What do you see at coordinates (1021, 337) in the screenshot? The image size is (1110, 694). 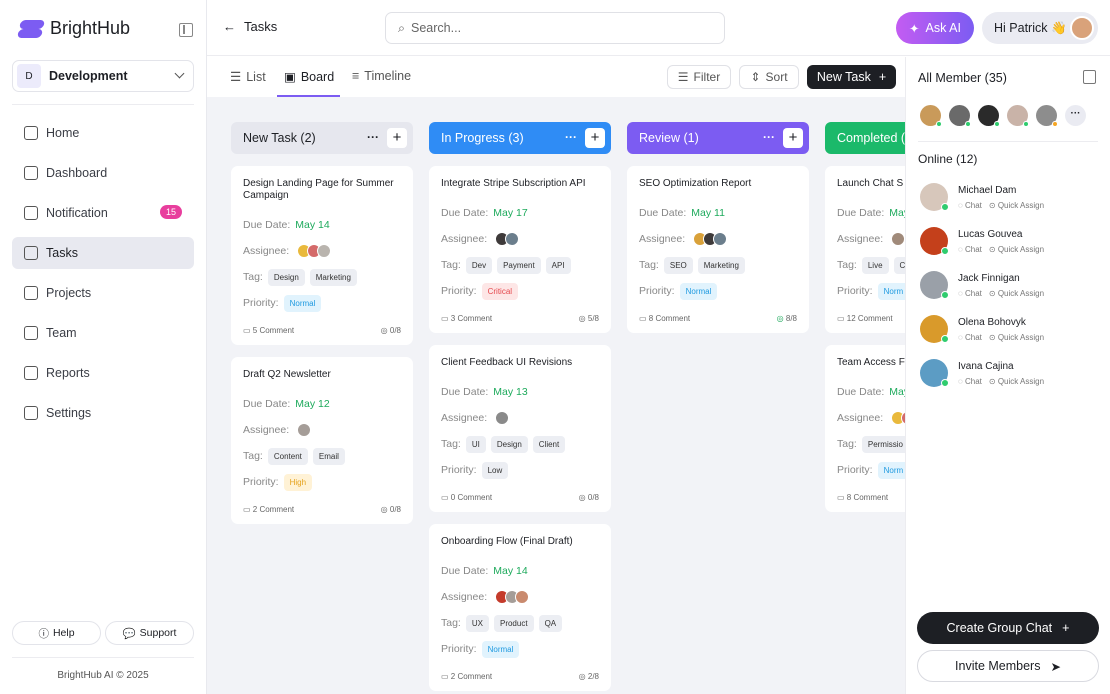 I see `quick-assign-label: Quick Assign` at bounding box center [1021, 337].